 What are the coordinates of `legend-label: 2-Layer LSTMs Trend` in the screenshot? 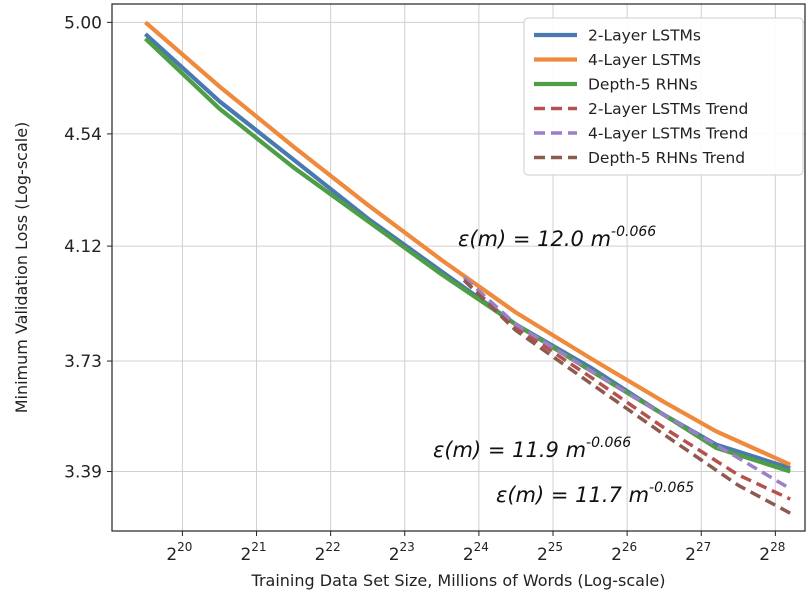 It's located at (668, 109).